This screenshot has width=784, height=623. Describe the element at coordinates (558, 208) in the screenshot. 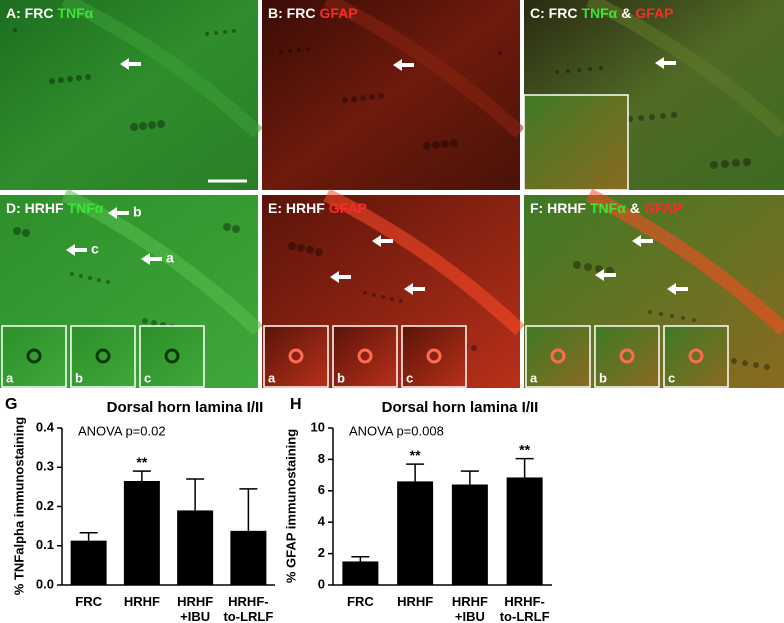

I see `panel-label-part: F: HRHF` at that location.